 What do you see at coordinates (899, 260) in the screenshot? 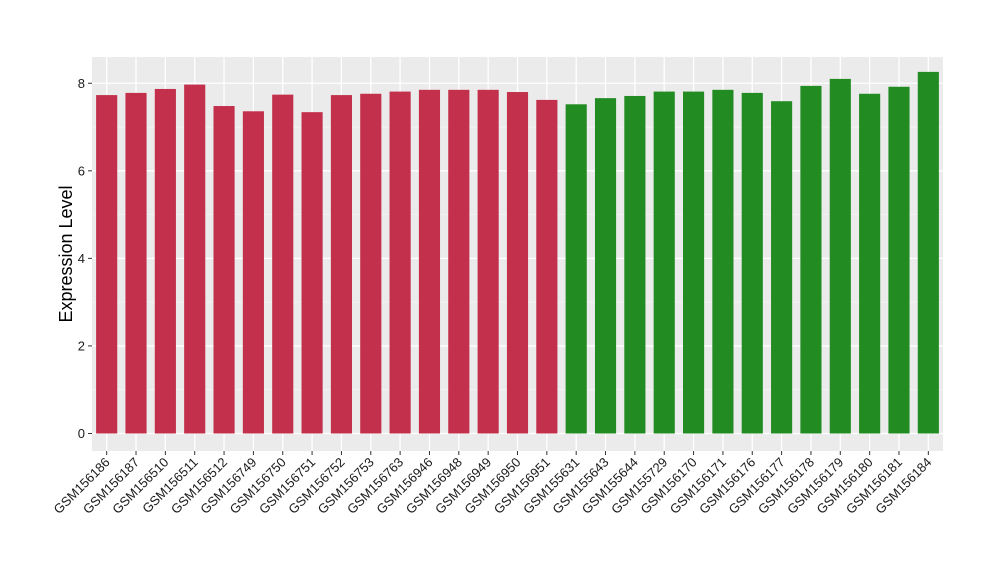
I see `bar-GSM156181` at bounding box center [899, 260].